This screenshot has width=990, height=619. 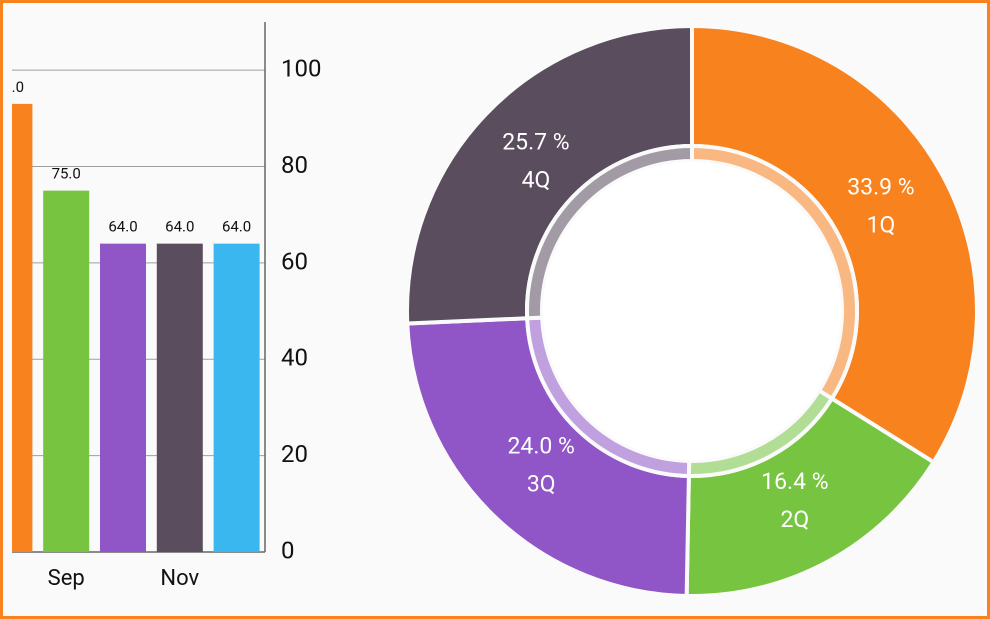 I want to click on slice-category-label: 1Q, so click(x=881, y=224).